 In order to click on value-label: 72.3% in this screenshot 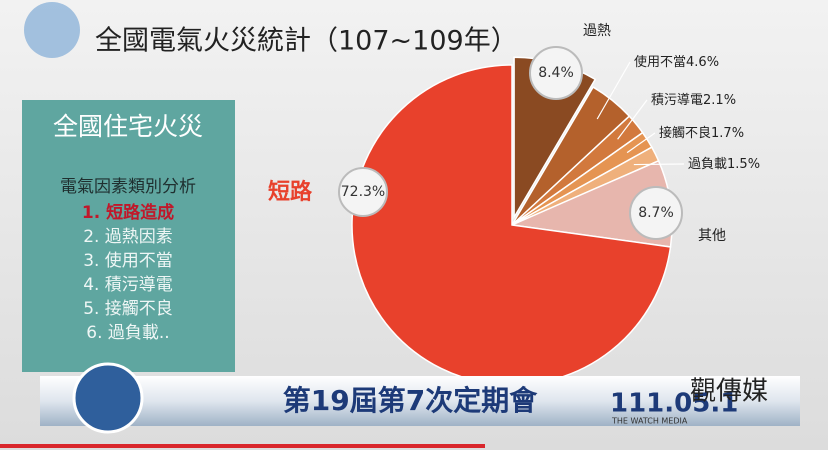, I will do `click(363, 192)`.